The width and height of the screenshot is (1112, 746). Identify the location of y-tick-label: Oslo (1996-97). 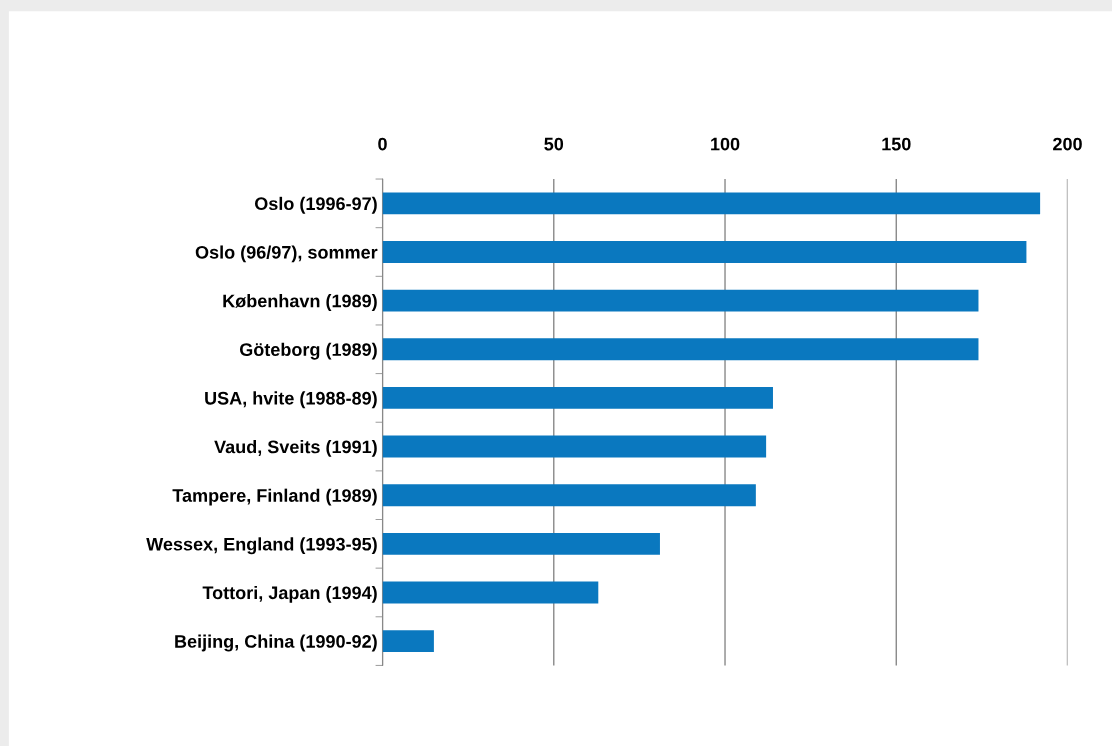
(315, 205).